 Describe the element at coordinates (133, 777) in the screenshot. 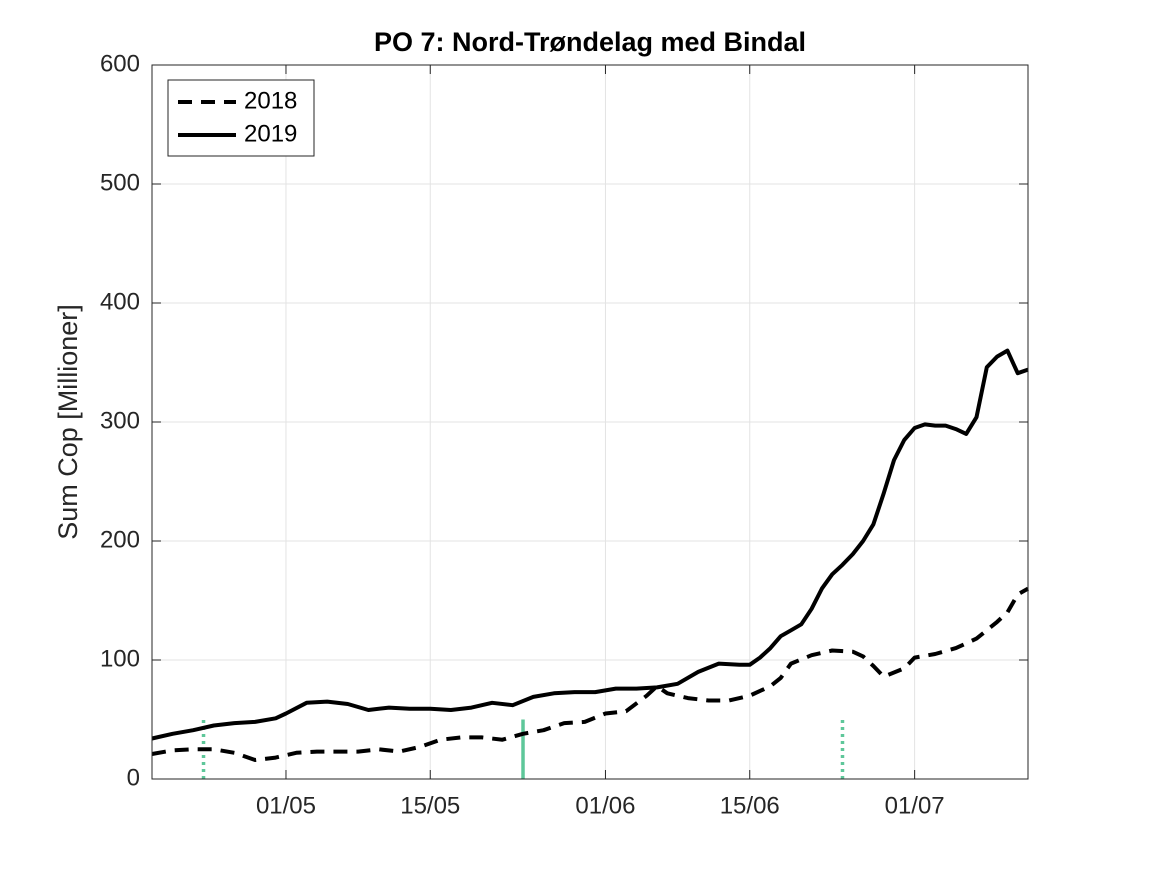

I see `y-tick-label: 0` at that location.